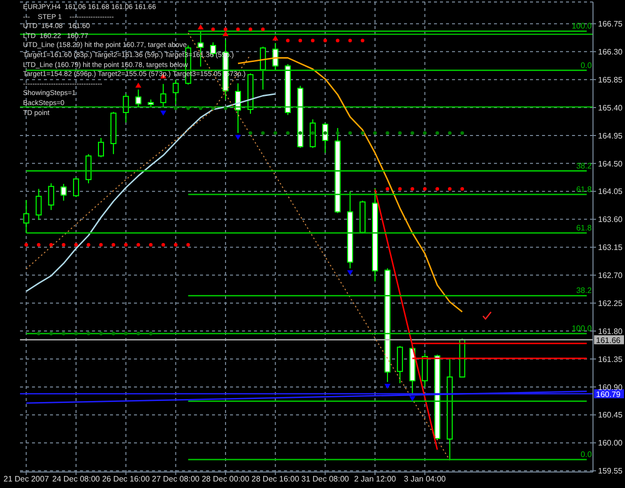 The height and width of the screenshot is (488, 625). I want to click on y-tick-label: 166.75, so click(611, 24).